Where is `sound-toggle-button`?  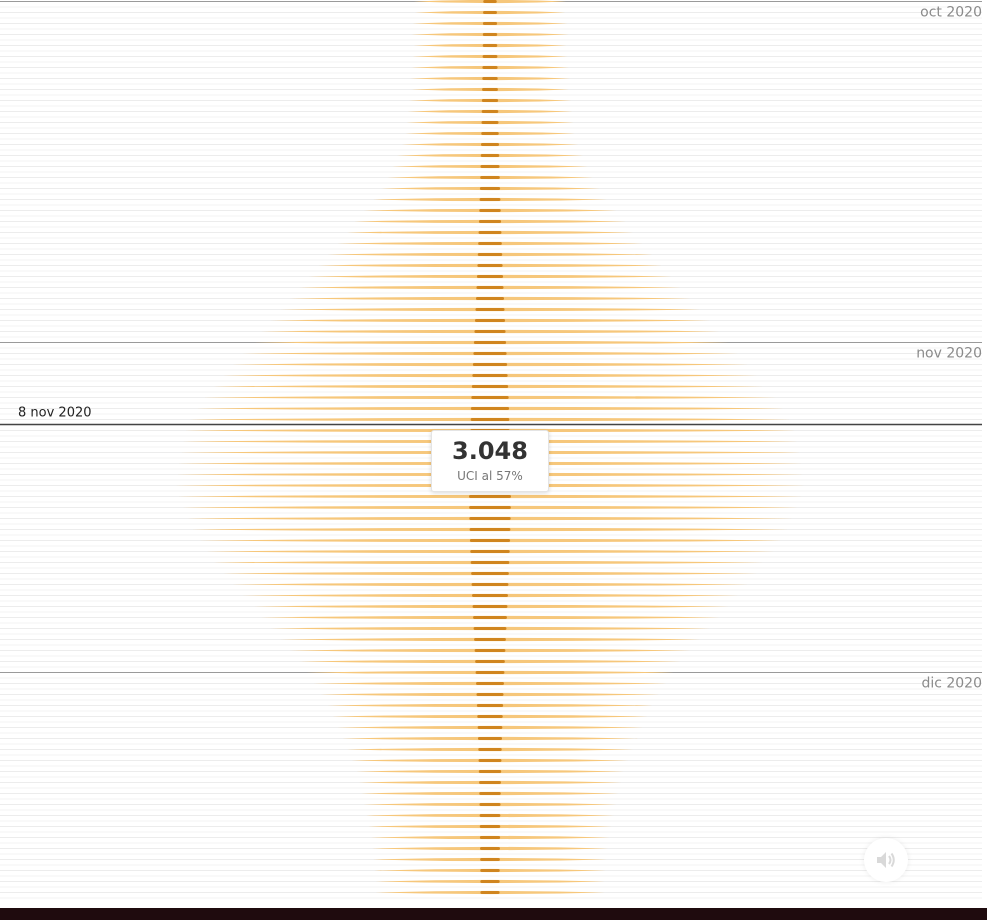 sound-toggle-button is located at coordinates (886, 860).